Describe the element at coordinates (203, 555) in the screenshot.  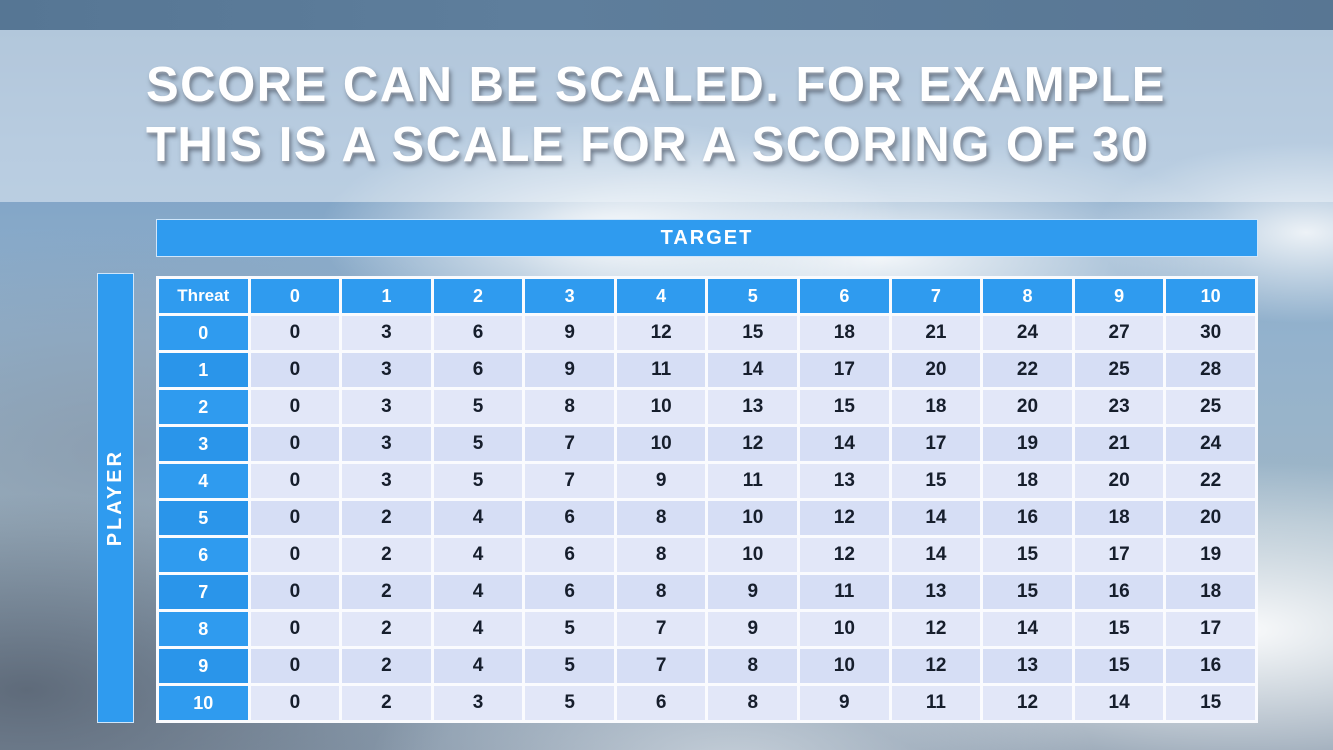
I see `row-header: 6` at that location.